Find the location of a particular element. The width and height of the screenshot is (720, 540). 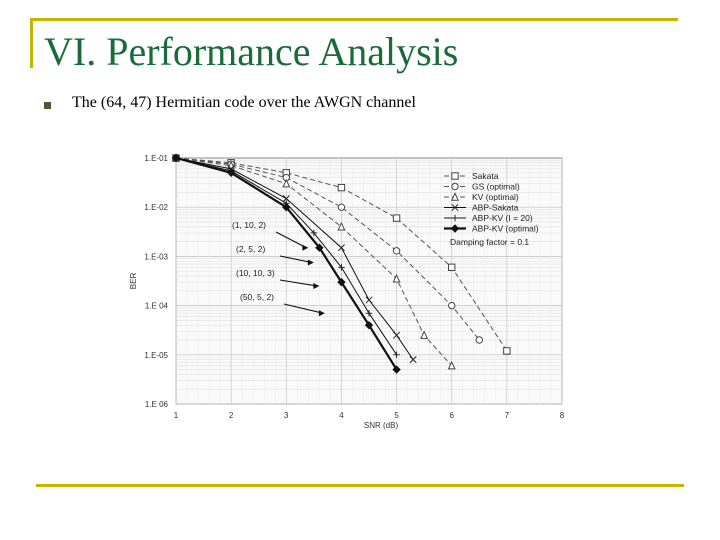

legend-label: ABP-KV (I = 20) is located at coordinates (502, 218).